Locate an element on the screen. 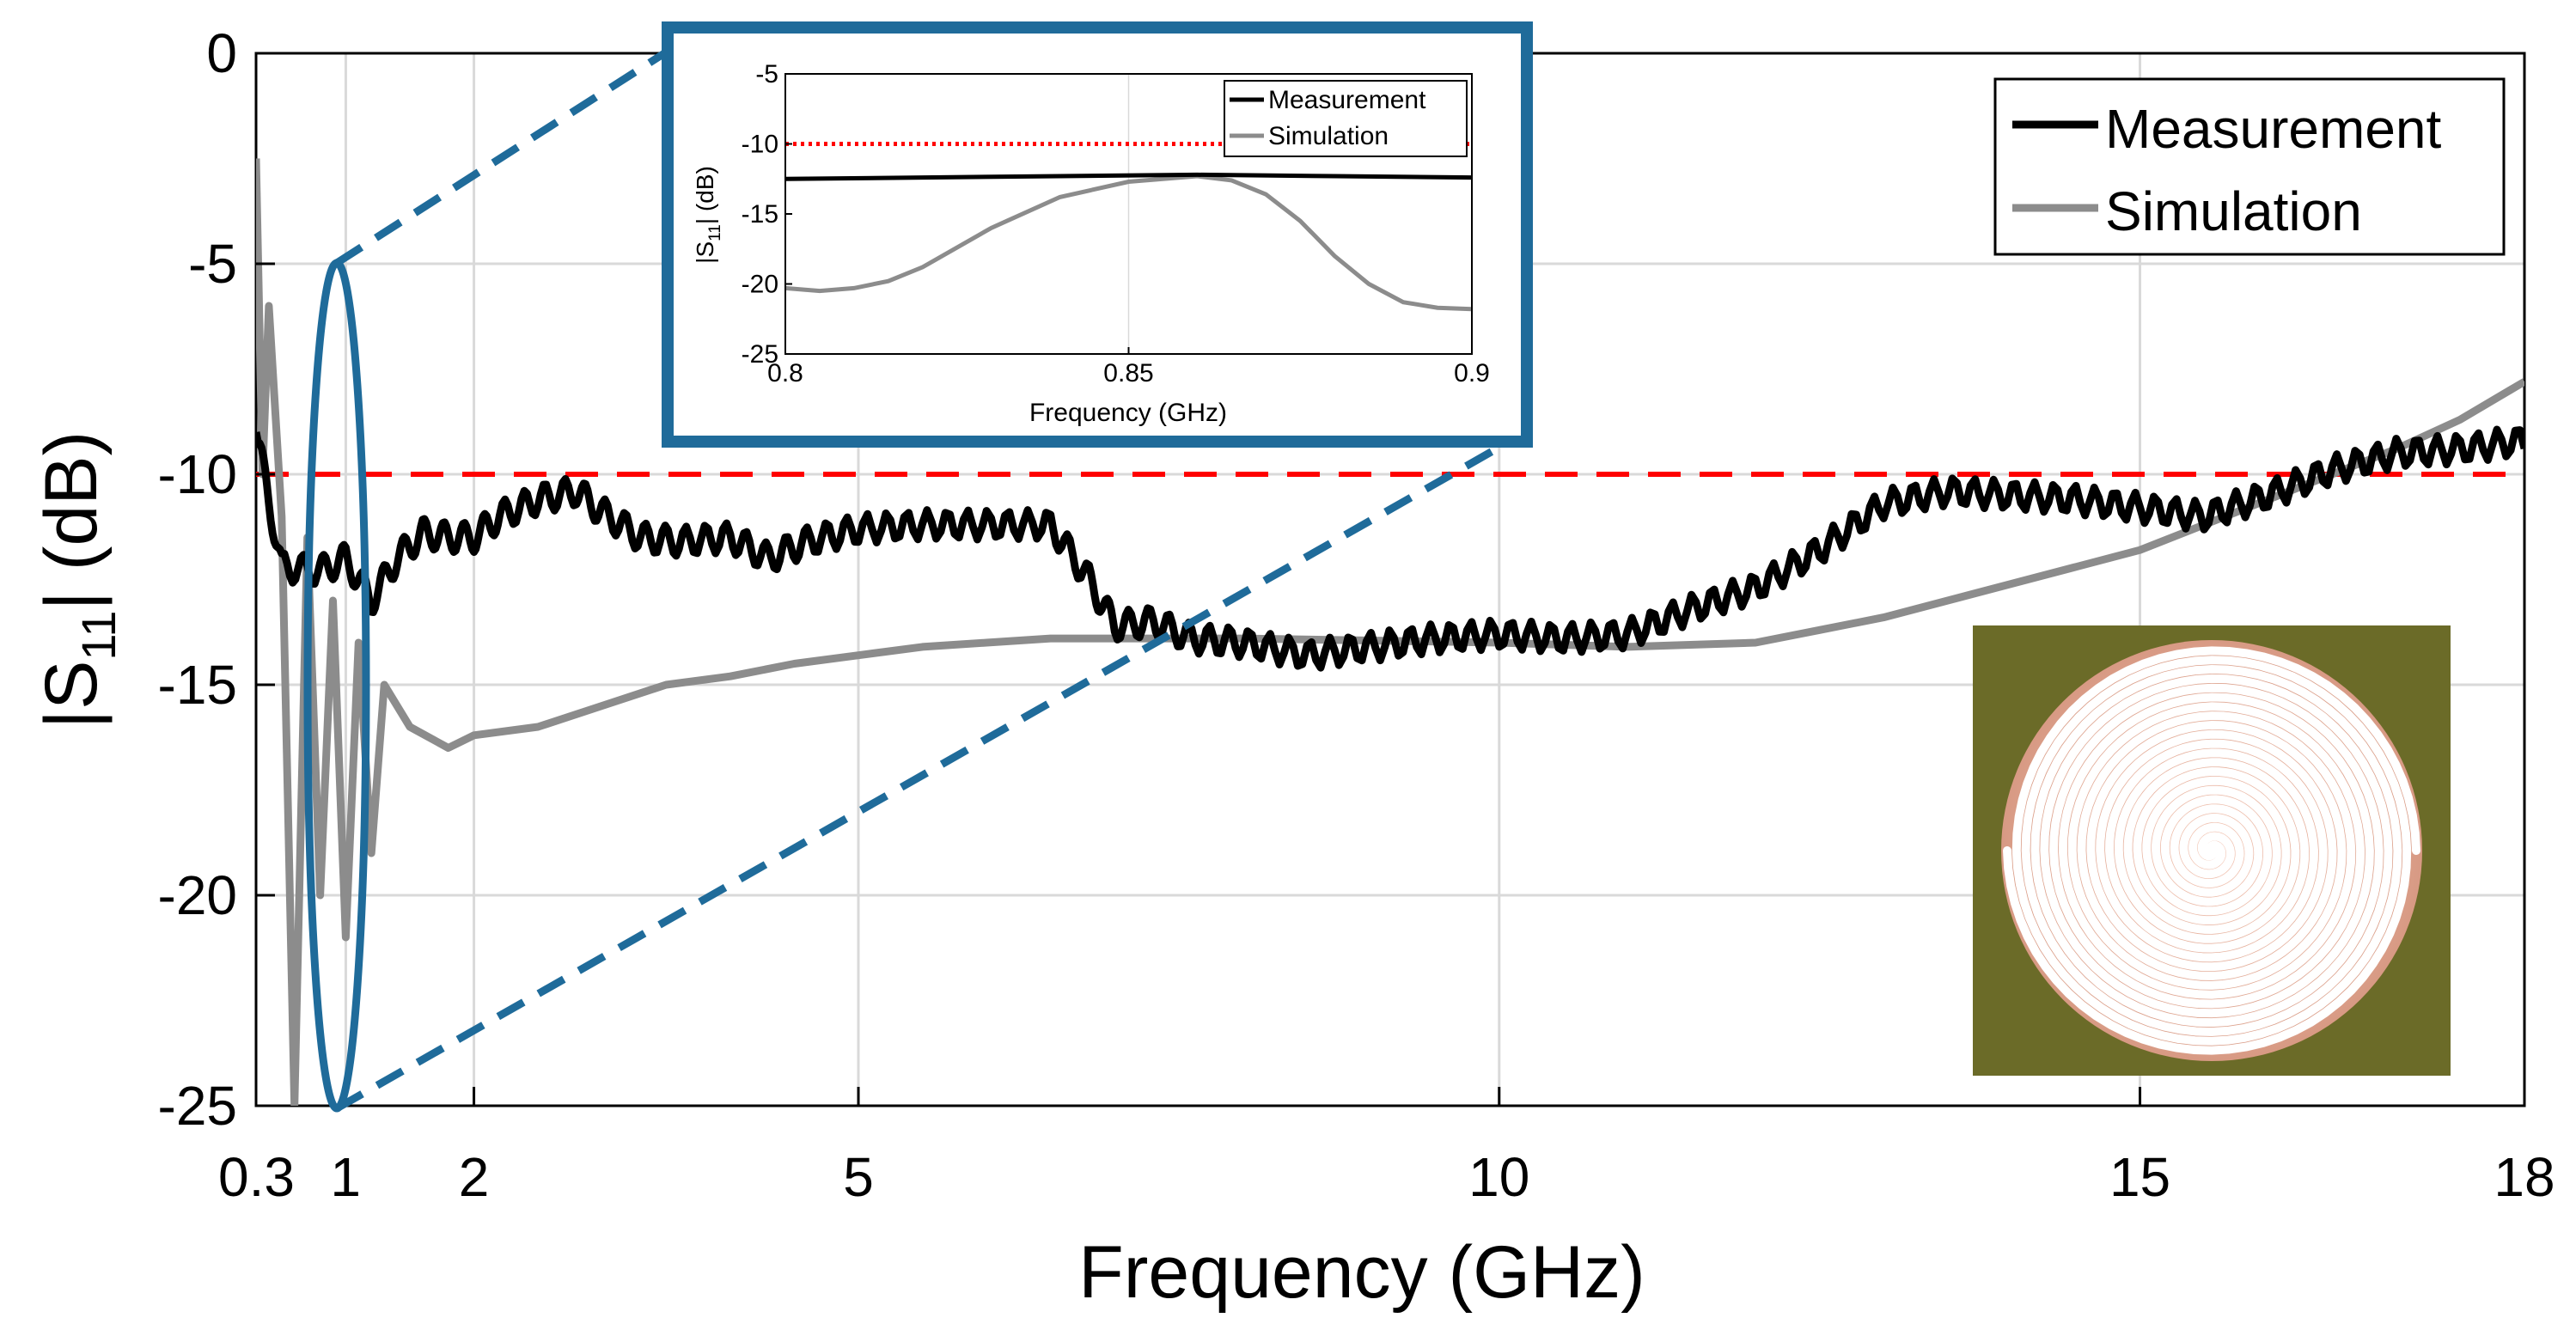  inset-y-tick-labels: -25 -20 -15 -10 -5 is located at coordinates (767, 214).